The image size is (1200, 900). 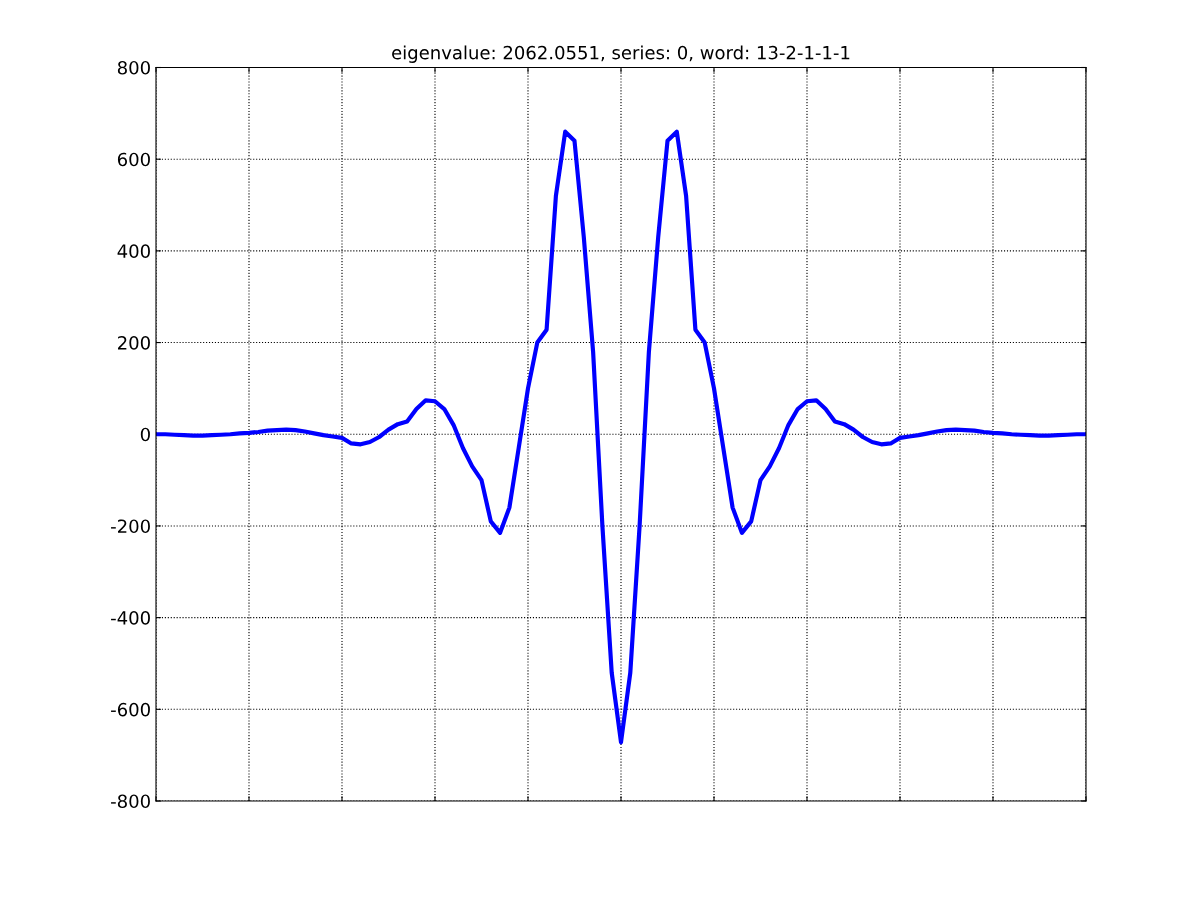 I want to click on y-tick-label: -600, so click(x=130, y=709).